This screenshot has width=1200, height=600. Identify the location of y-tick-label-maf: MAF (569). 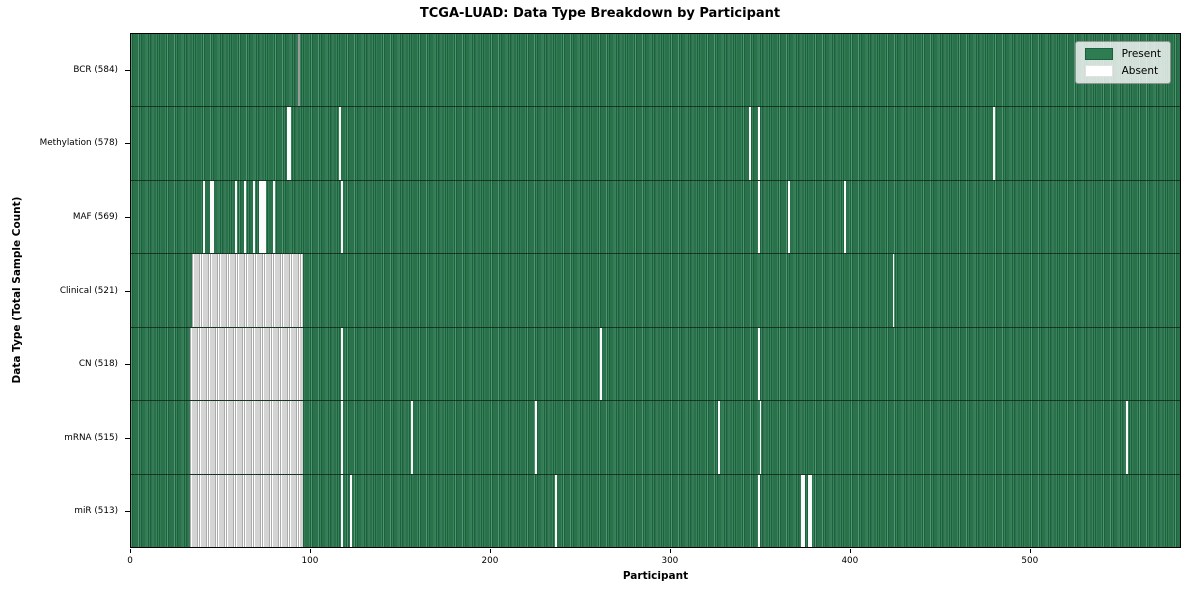
(95, 216).